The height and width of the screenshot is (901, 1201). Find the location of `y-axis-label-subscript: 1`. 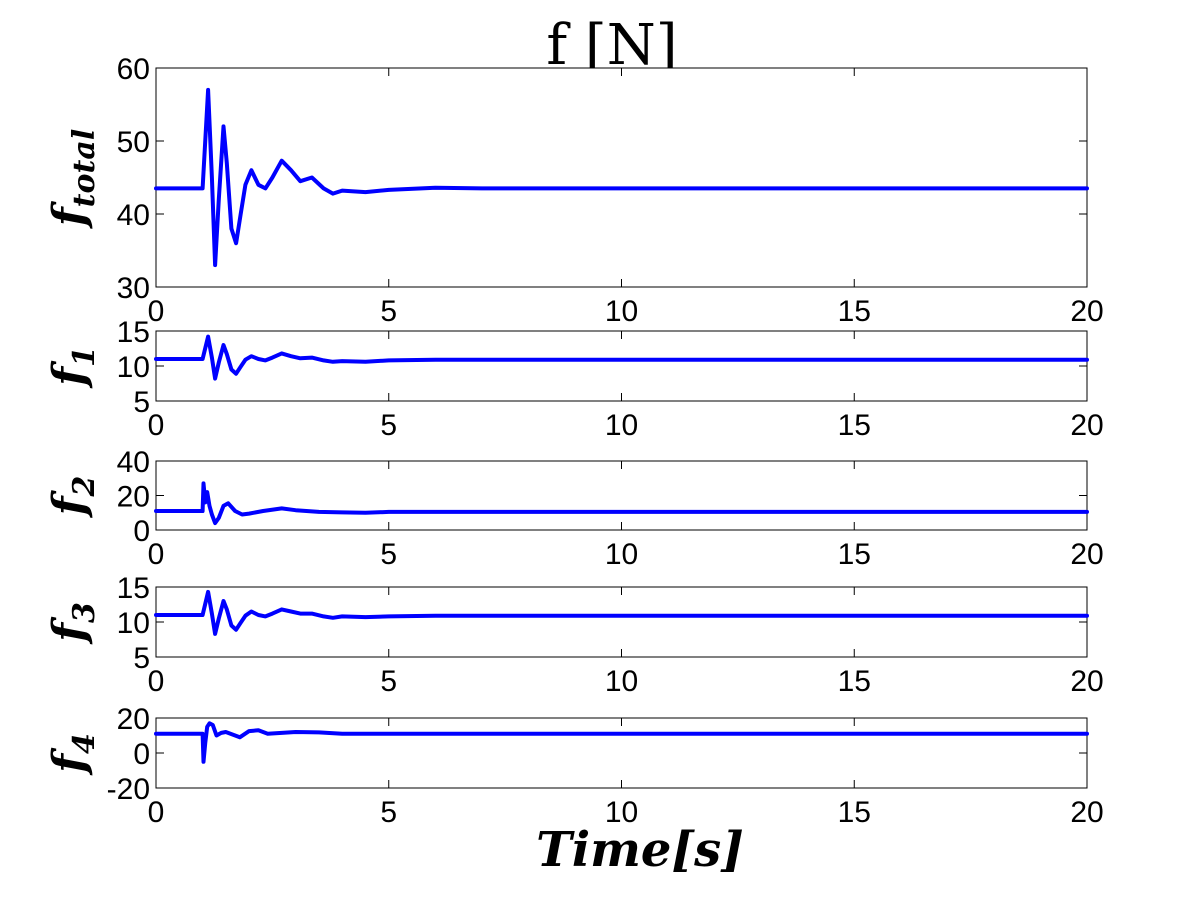

y-axis-label-subscript: 1 is located at coordinates (84, 356).